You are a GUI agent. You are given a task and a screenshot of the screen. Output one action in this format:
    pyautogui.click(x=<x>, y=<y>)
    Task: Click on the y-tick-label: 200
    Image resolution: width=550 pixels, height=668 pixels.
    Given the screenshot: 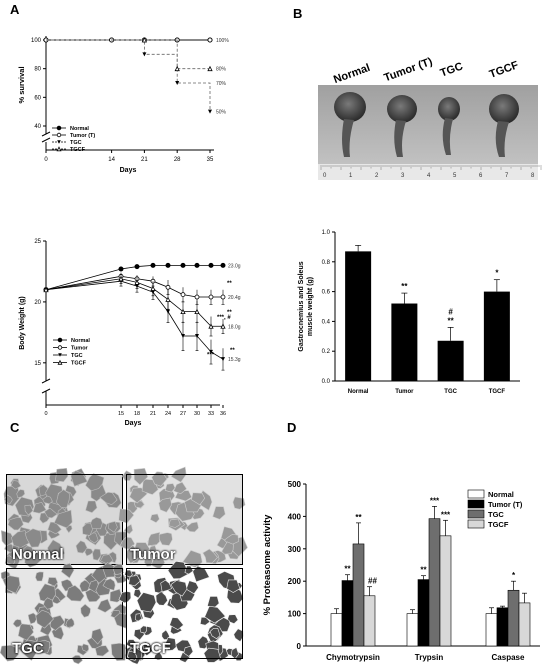 What is the action you would take?
    pyautogui.click(x=295, y=581)
    